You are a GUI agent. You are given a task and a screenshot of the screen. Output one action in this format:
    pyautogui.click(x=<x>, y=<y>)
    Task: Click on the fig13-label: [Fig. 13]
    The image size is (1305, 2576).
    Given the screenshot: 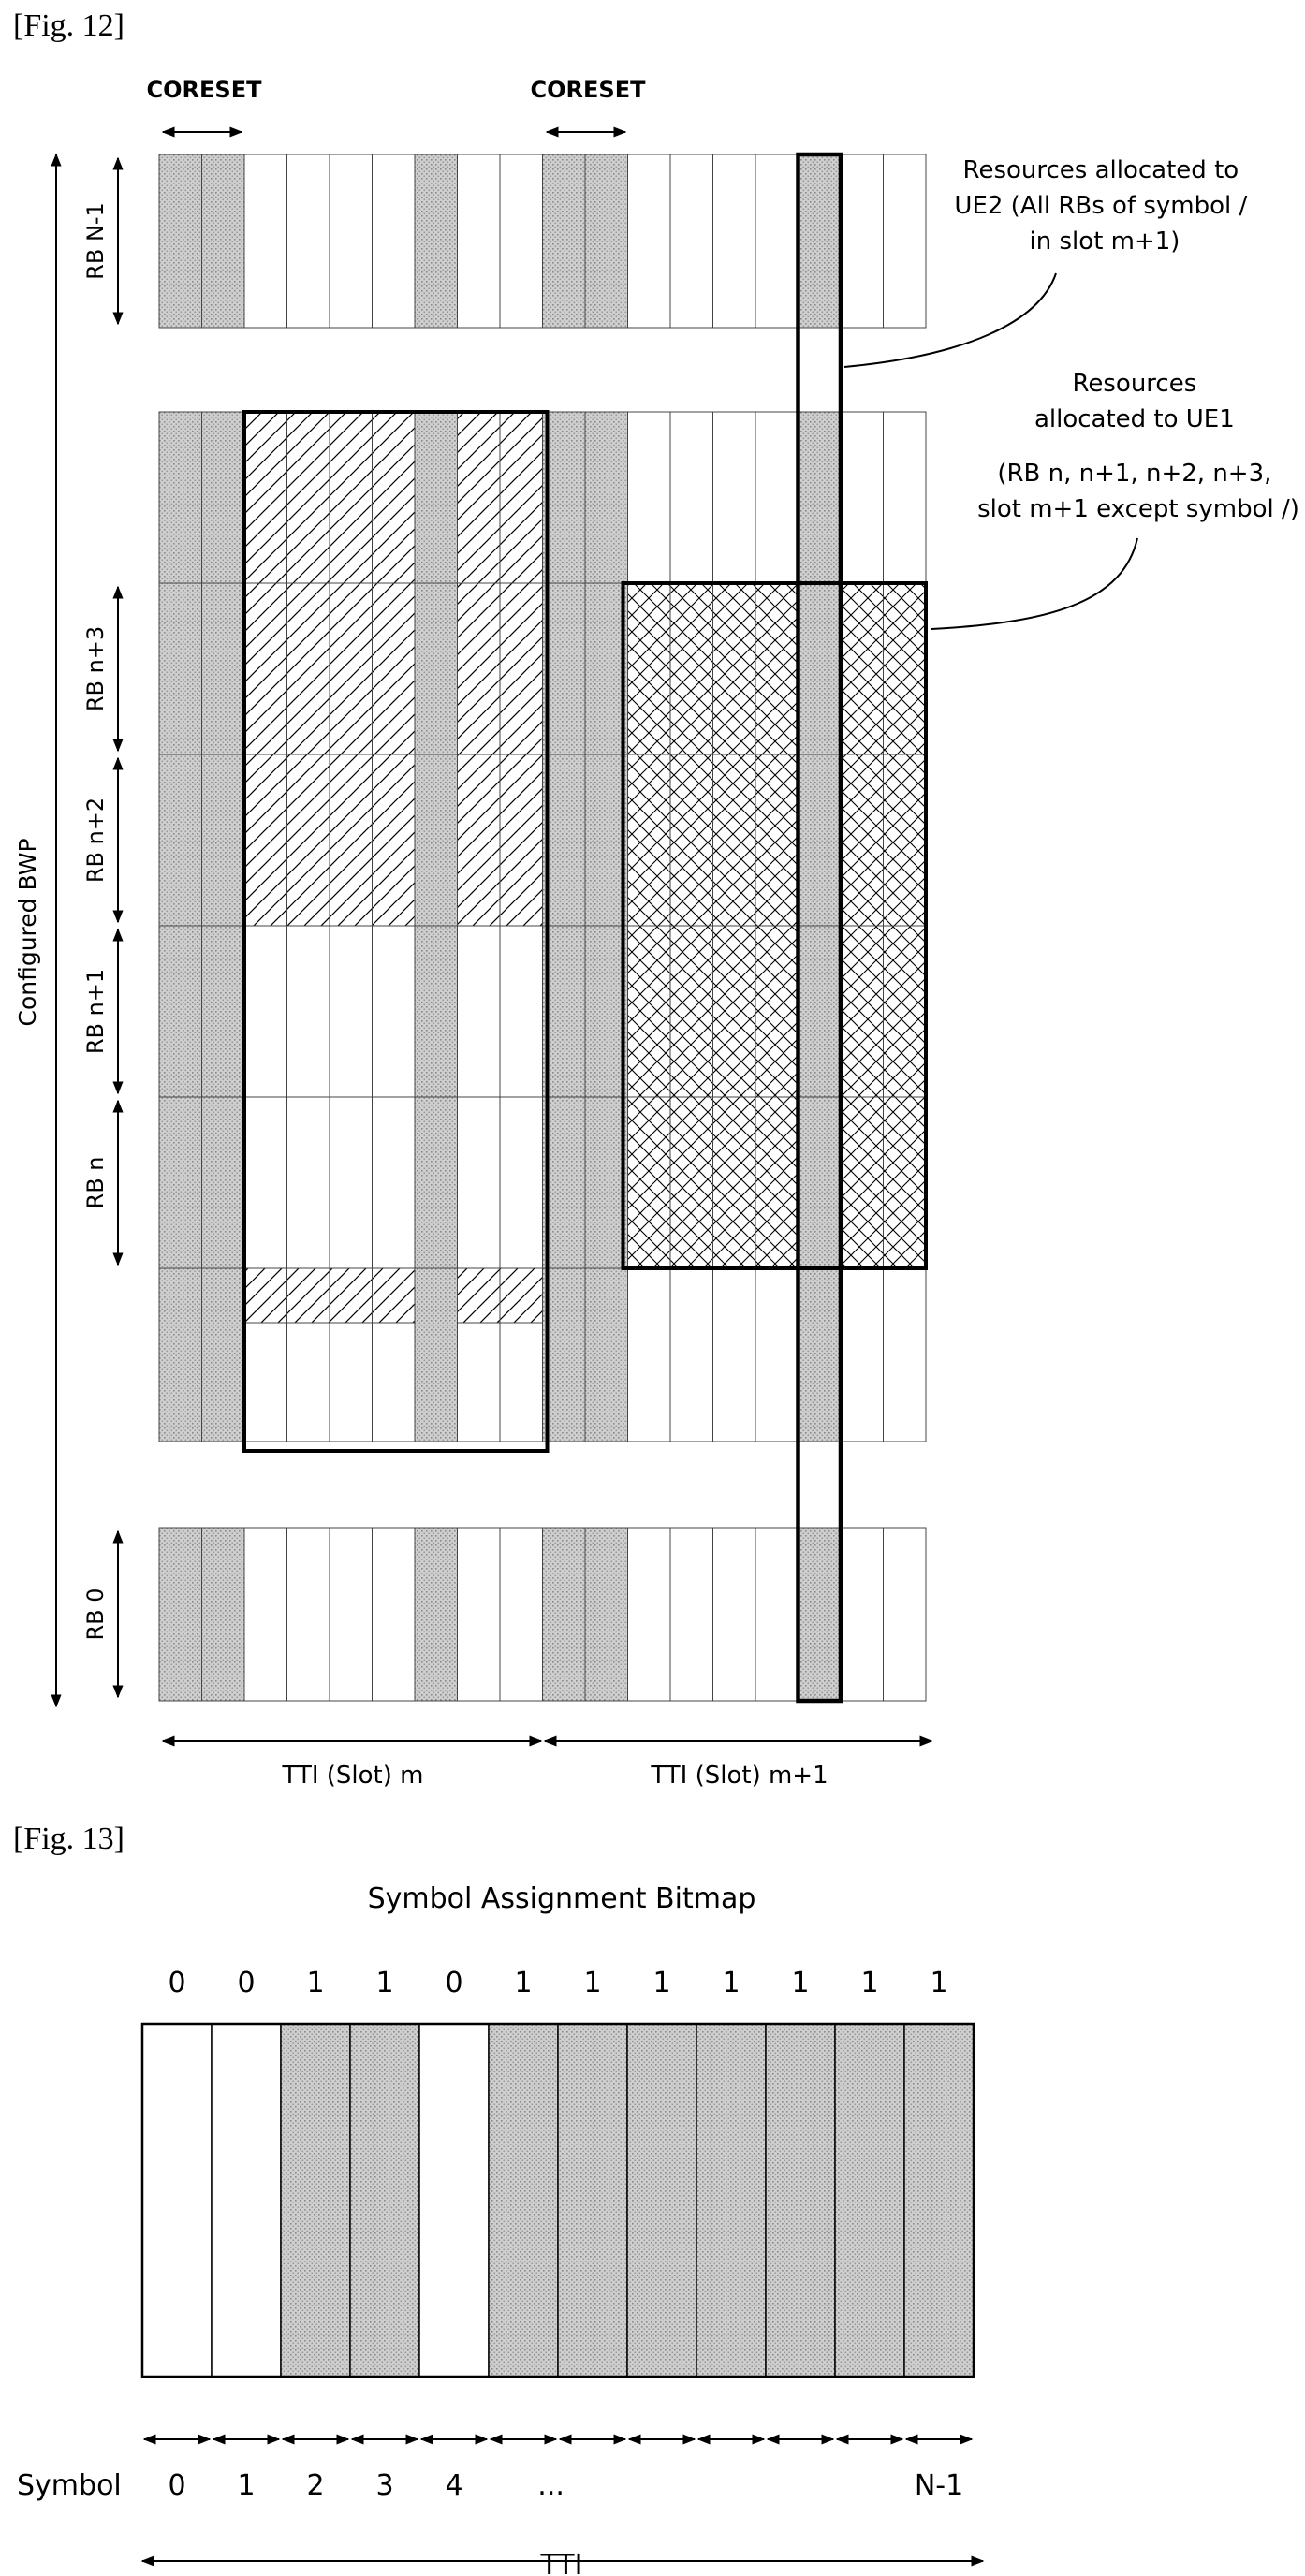 What is the action you would take?
    pyautogui.click(x=69, y=1839)
    